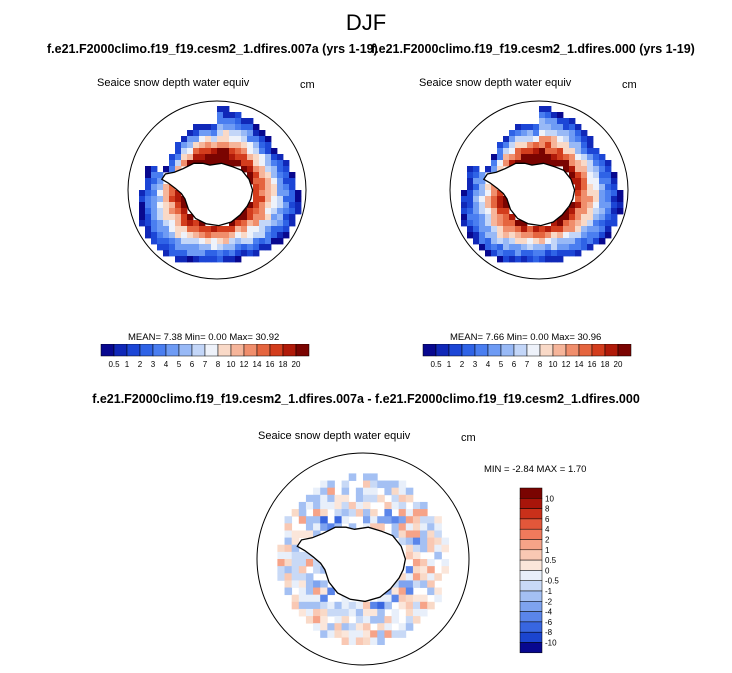 This screenshot has height=673, width=732. I want to click on colorbar-tick-label: 7, so click(527, 364).